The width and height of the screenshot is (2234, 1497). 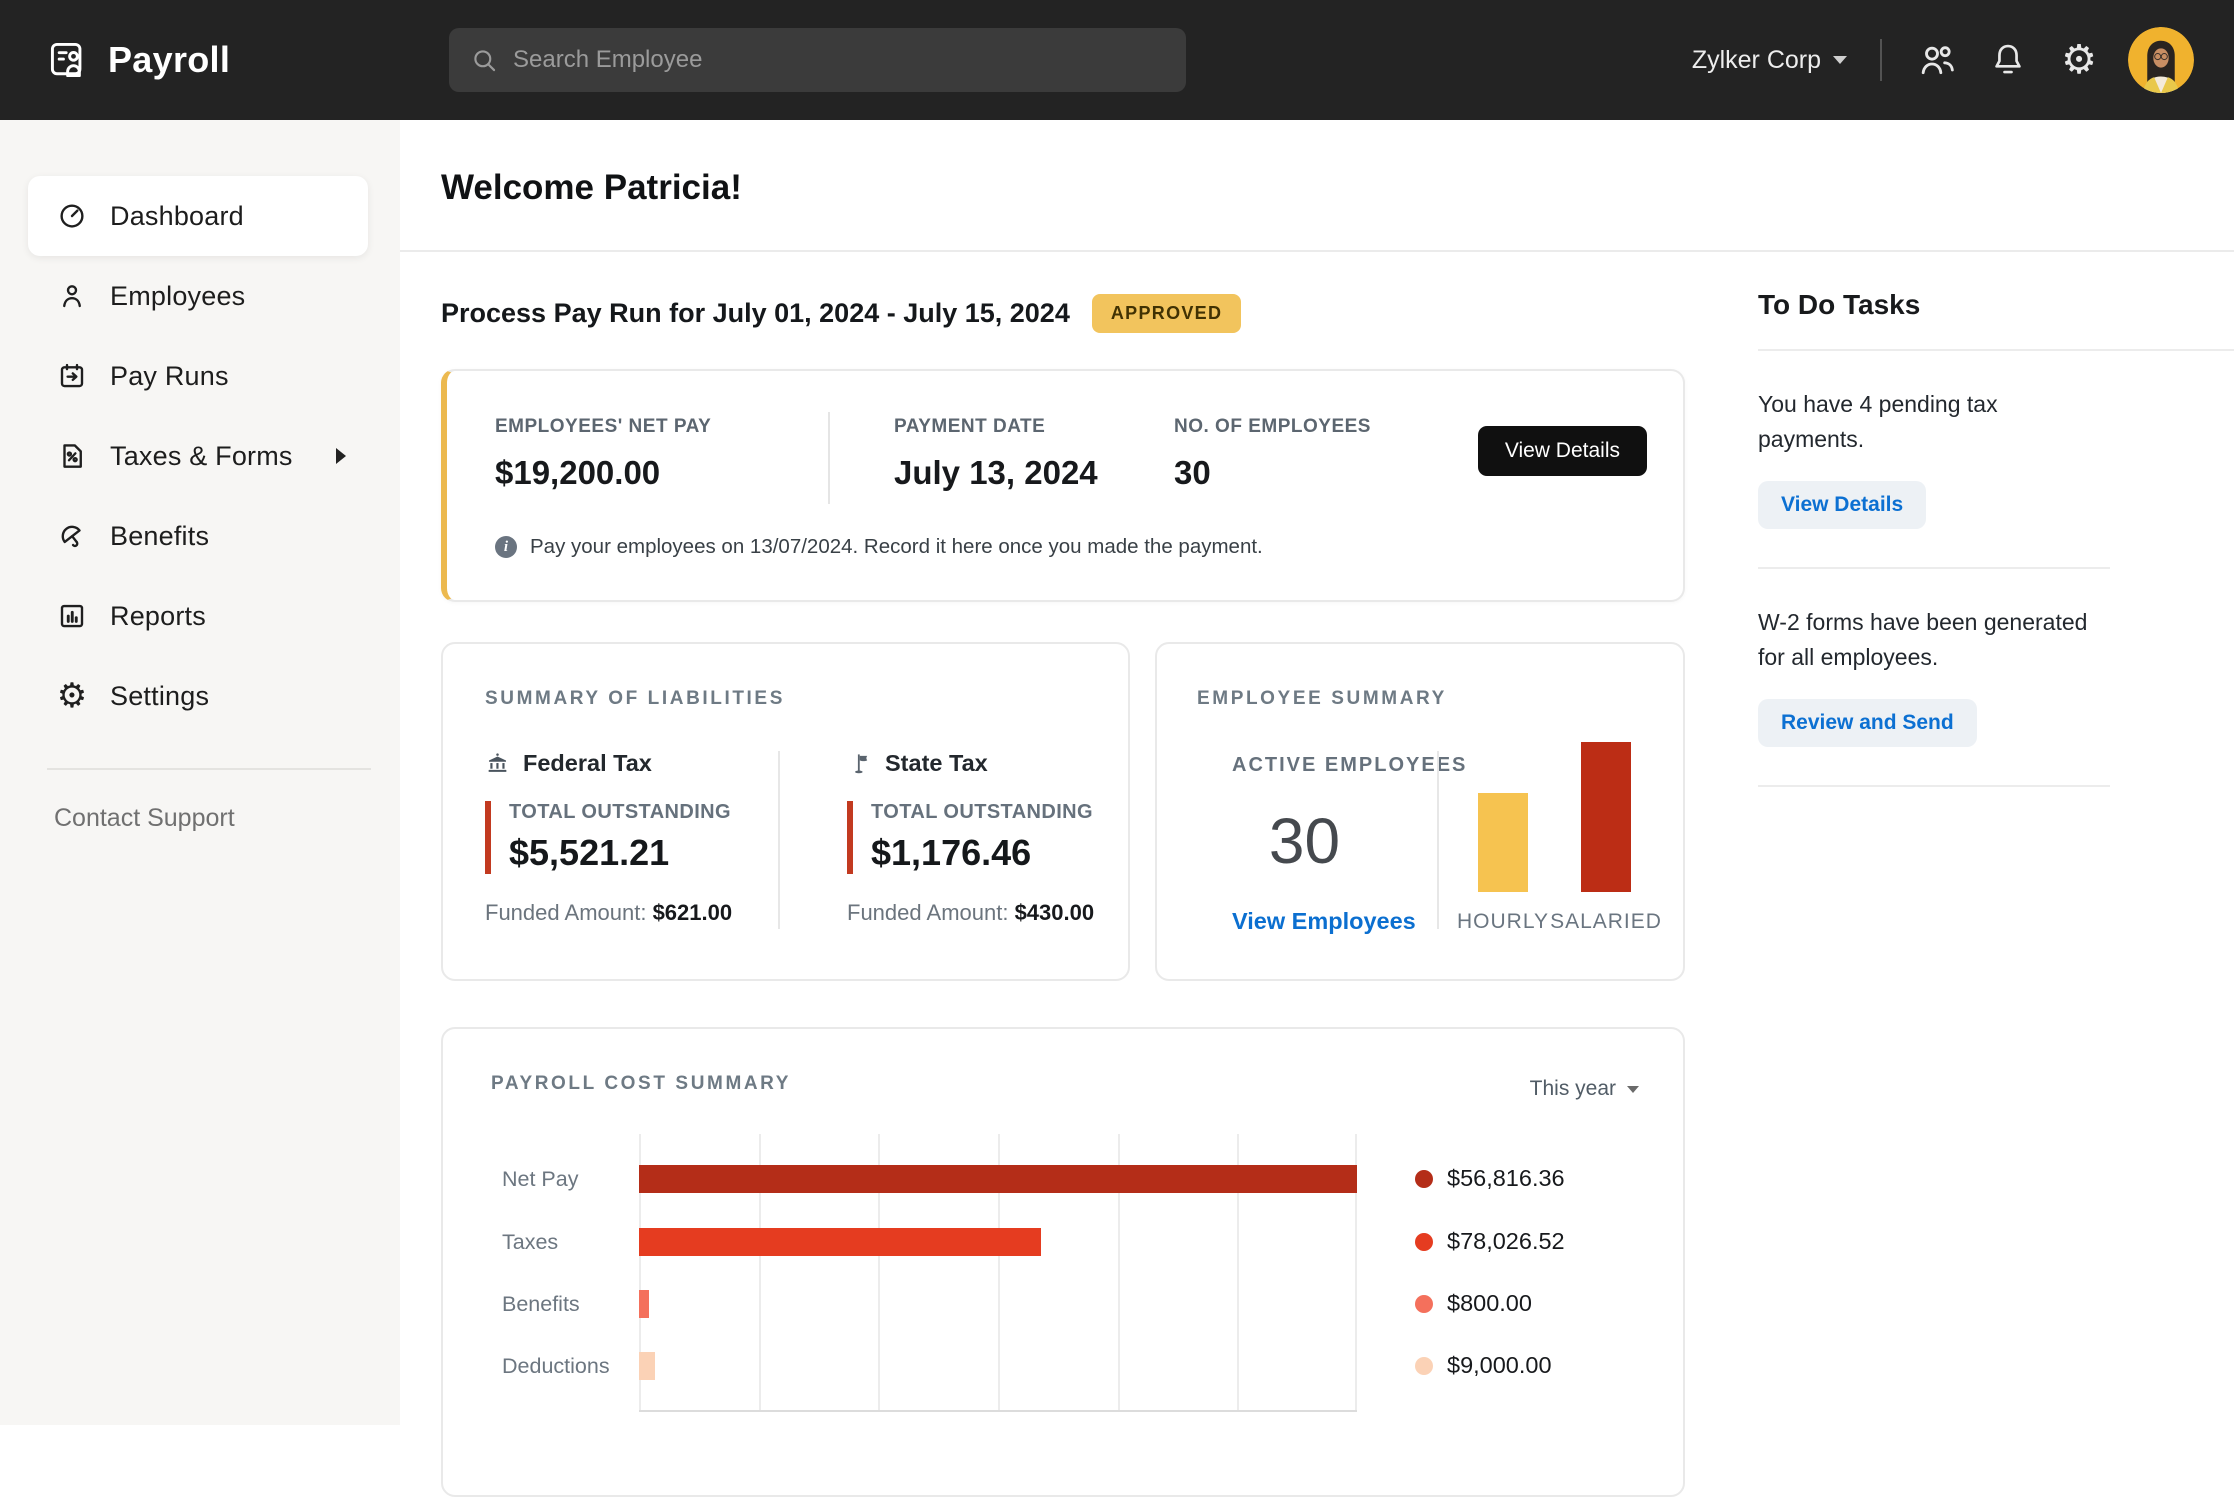 I want to click on outstanding-block: TOTAL OUTSTANDING $5,521.21, so click(x=625, y=837).